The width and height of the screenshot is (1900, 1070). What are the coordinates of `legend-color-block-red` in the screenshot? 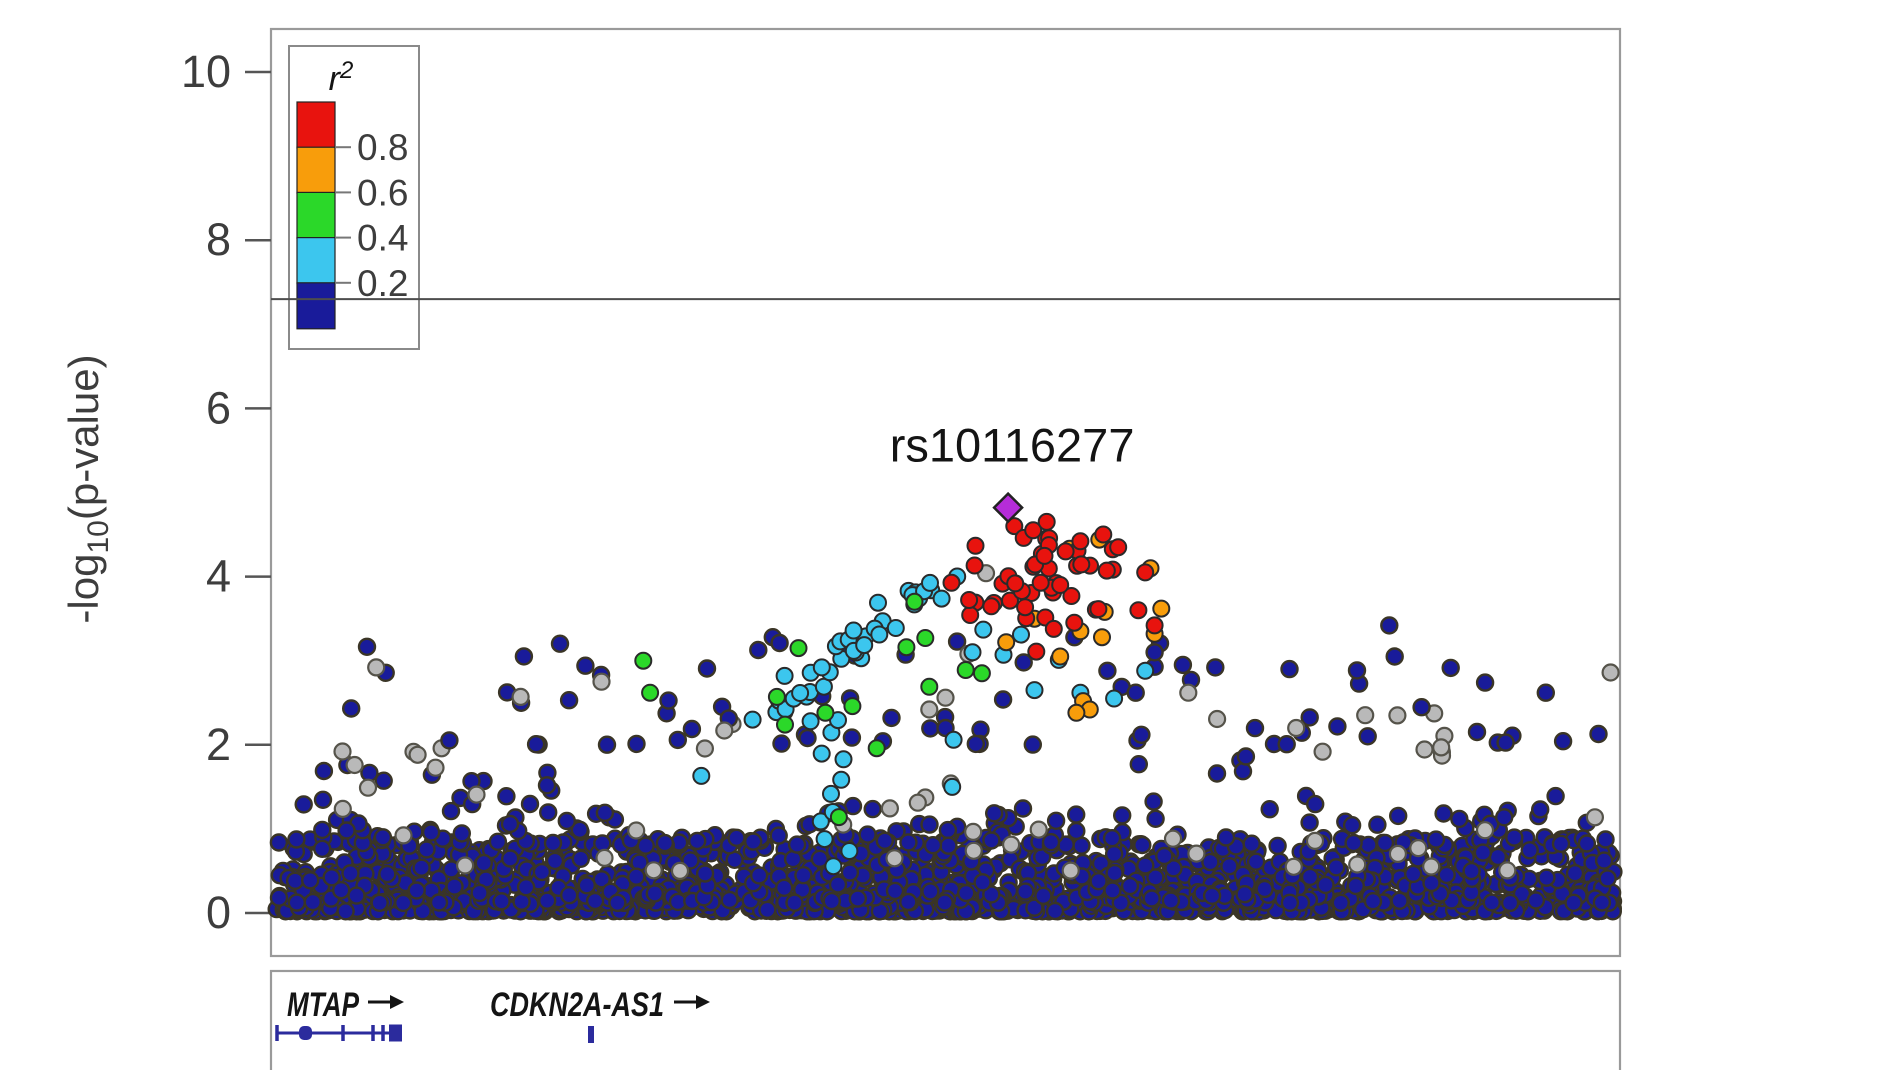 It's located at (316, 125).